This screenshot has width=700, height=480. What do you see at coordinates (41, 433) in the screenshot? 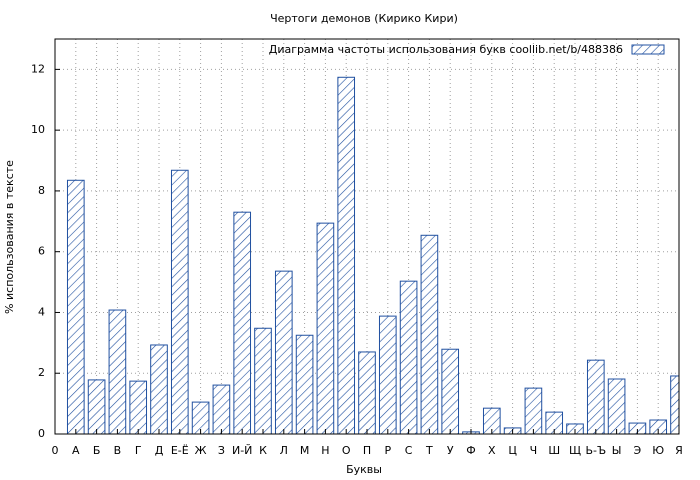
I see `y-tick-label: 0` at bounding box center [41, 433].